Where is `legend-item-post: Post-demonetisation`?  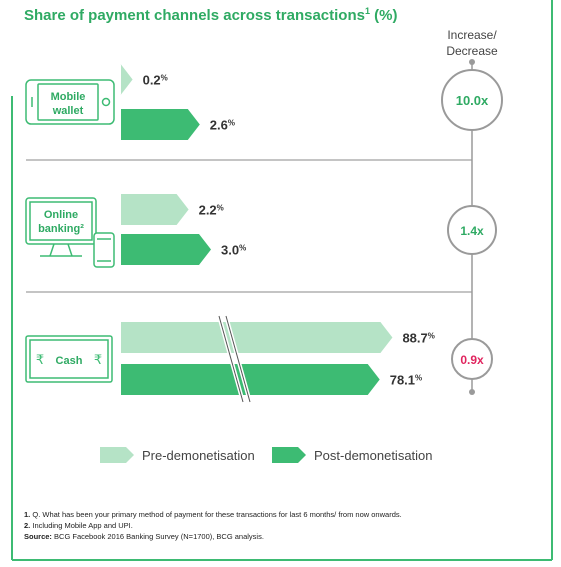 legend-item-post: Post-demonetisation is located at coordinates (352, 455).